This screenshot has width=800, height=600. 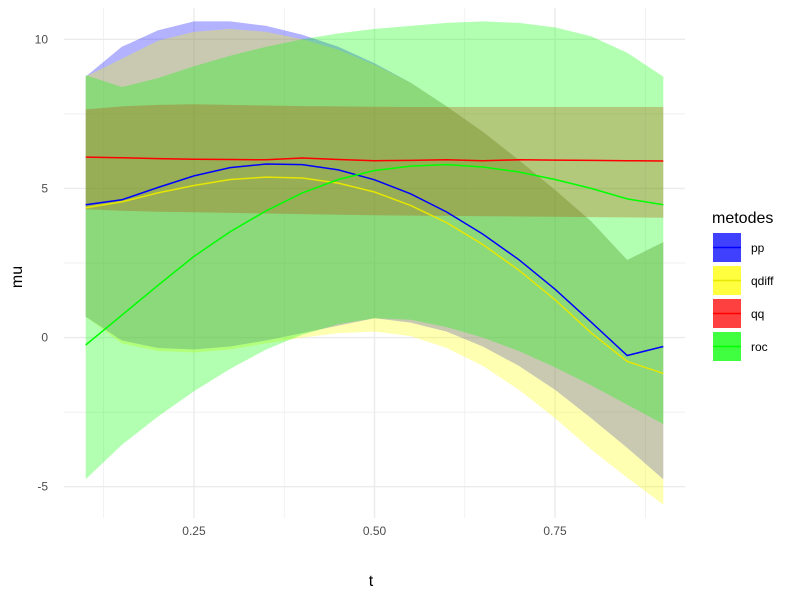 I want to click on legend-label-roc: roc, so click(x=759, y=347).